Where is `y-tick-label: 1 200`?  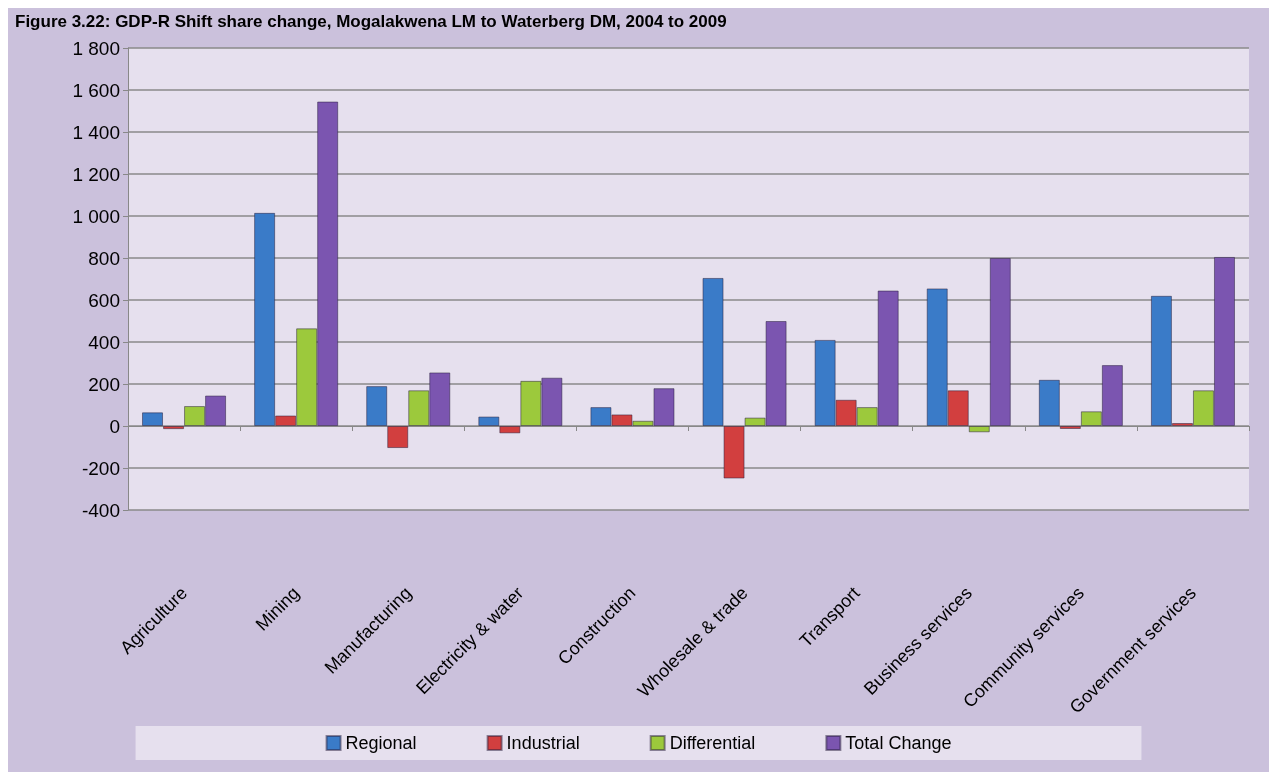 y-tick-label: 1 200 is located at coordinates (96, 174).